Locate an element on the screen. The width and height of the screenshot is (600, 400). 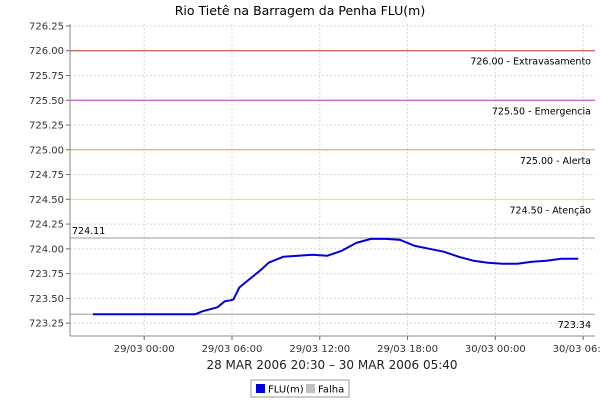
legend: FLU(m) Falha is located at coordinates (300, 388).